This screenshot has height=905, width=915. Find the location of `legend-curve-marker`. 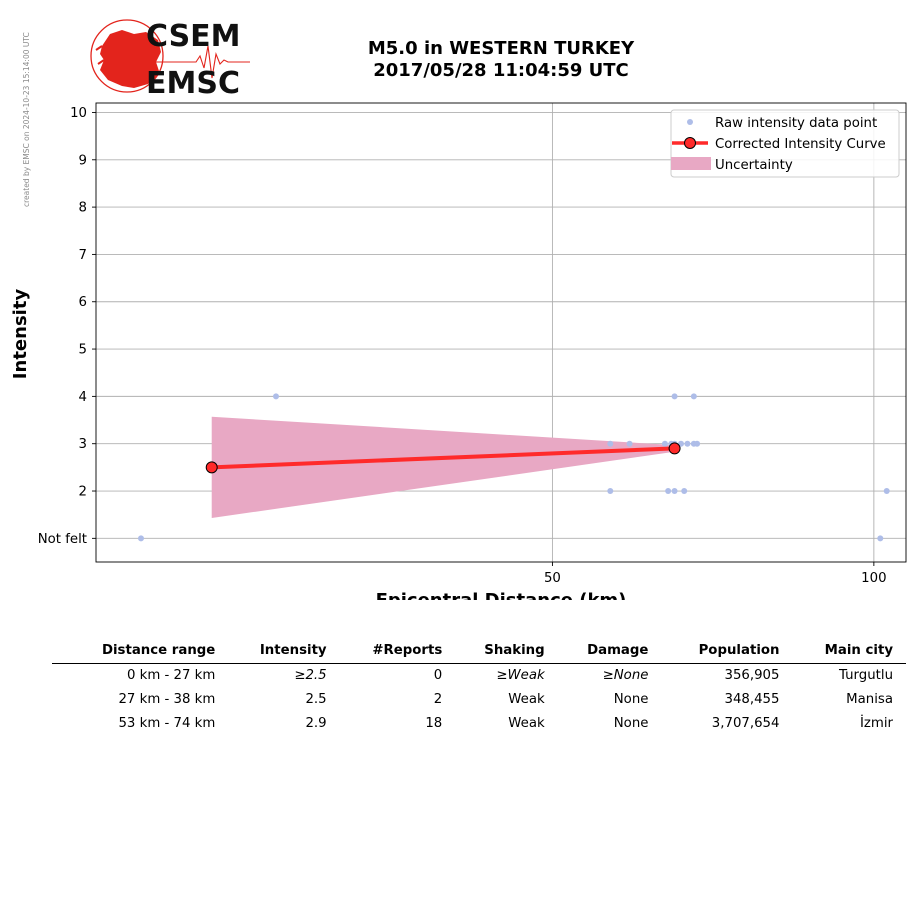

legend-curve-marker is located at coordinates (690, 143).